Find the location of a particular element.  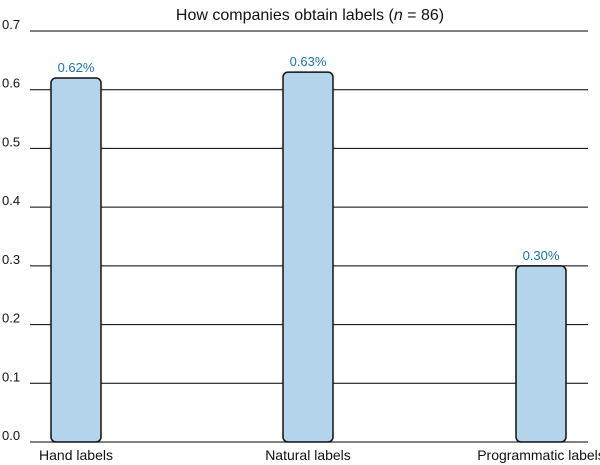

category-label: Programmatic labels is located at coordinates (538, 455).